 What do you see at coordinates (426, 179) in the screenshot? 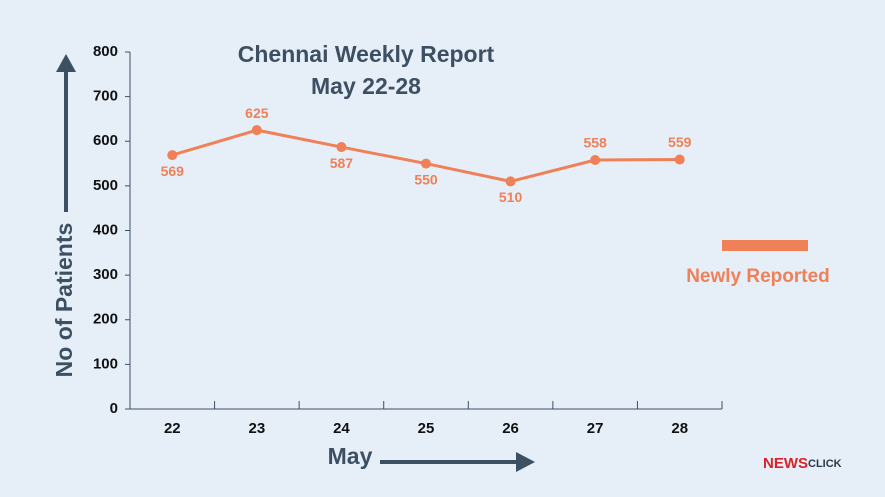
I see `data-label: 550` at bounding box center [426, 179].